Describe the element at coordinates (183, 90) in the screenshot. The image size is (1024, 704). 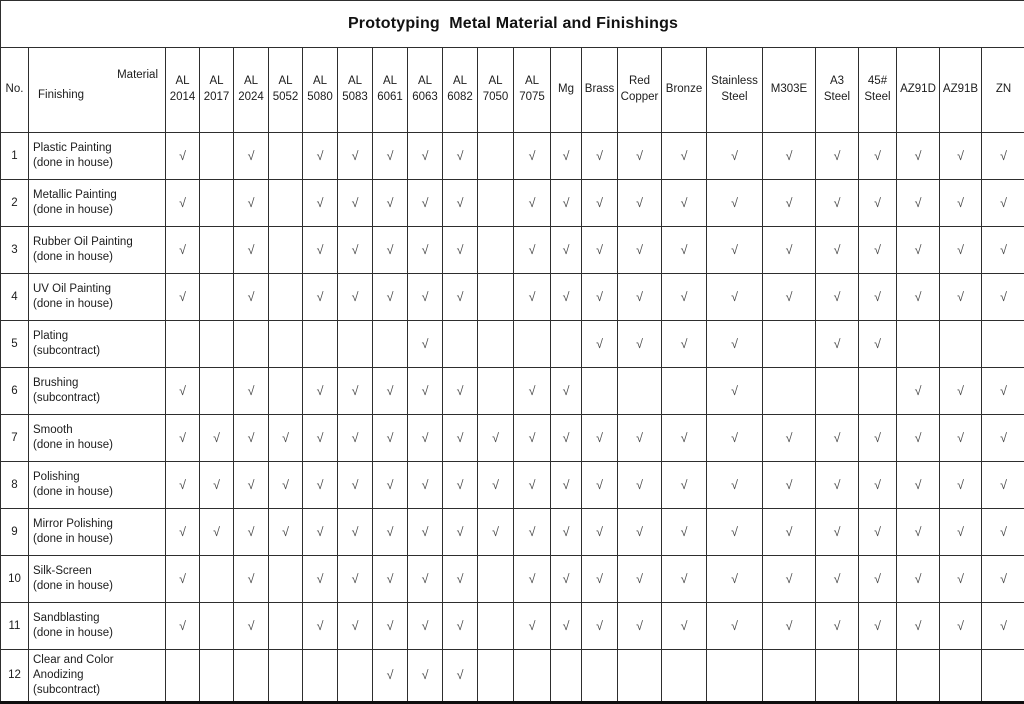
I see `material-column-header: AL 2014` at that location.